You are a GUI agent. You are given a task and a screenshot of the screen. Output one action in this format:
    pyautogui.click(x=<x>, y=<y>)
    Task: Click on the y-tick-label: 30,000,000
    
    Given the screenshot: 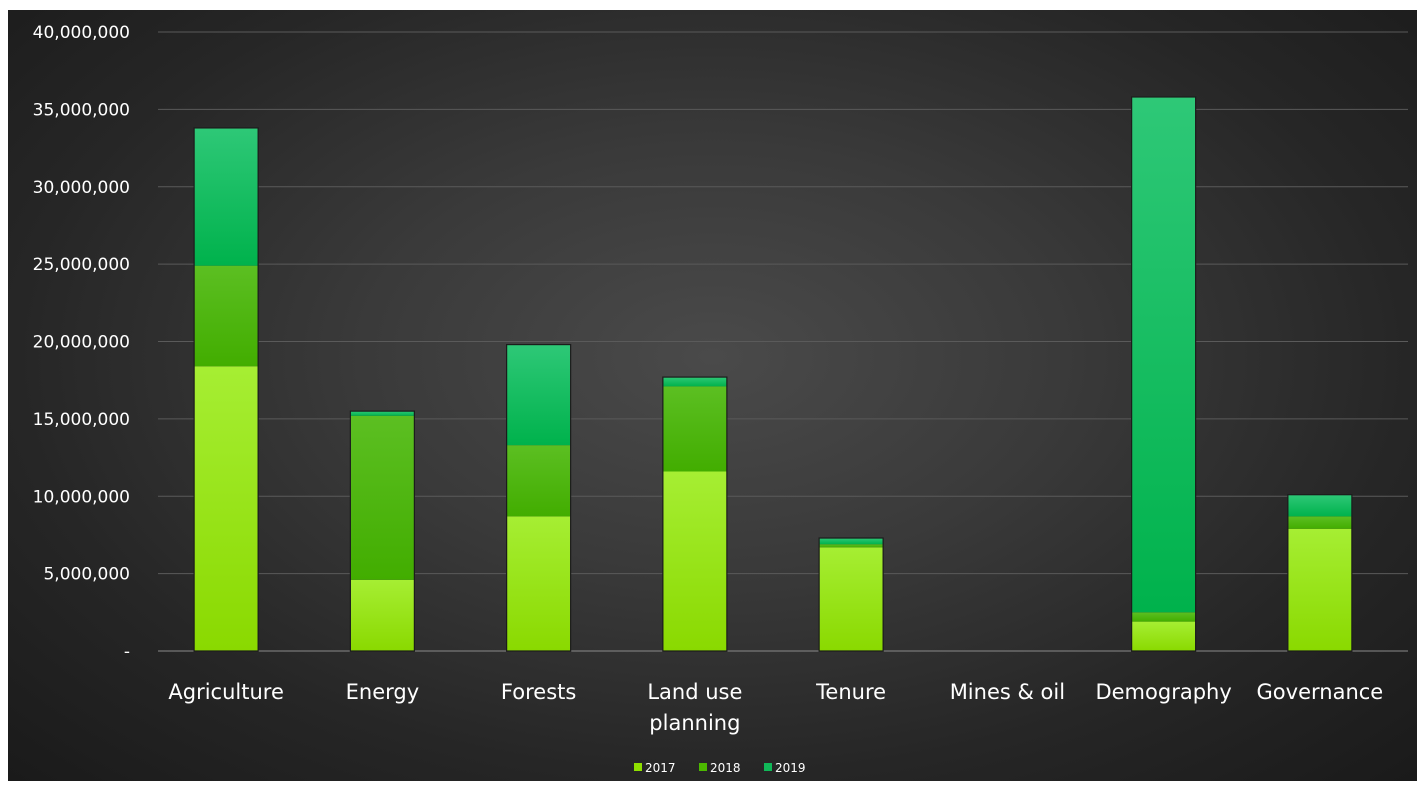 What is the action you would take?
    pyautogui.click(x=81, y=188)
    